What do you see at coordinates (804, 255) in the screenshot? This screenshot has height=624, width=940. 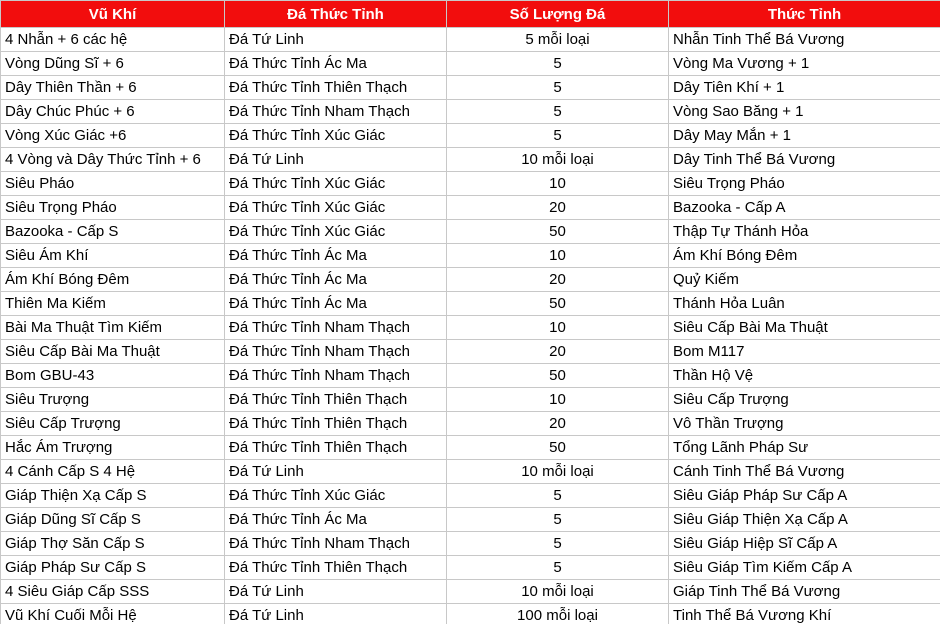 I see `table-cell: Ám Khí Bóng Đêm` at bounding box center [804, 255].